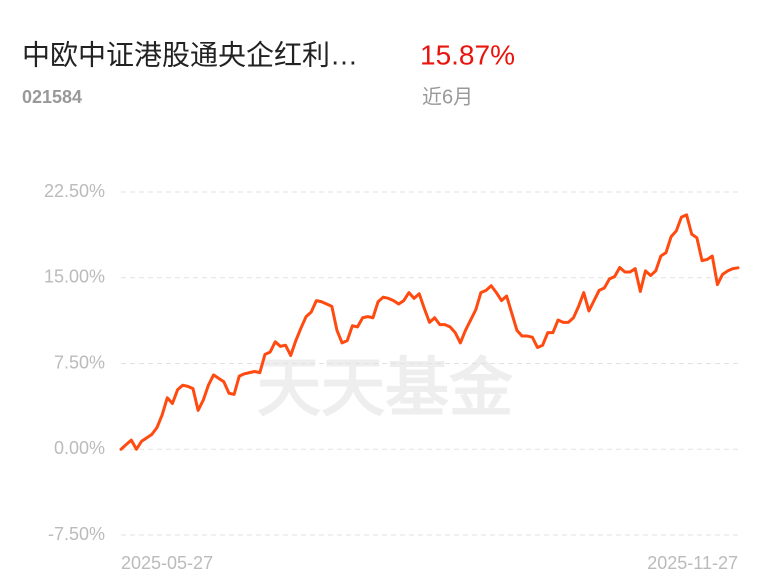 The height and width of the screenshot is (585, 768). I want to click on fund-code: 021584, so click(52, 97).